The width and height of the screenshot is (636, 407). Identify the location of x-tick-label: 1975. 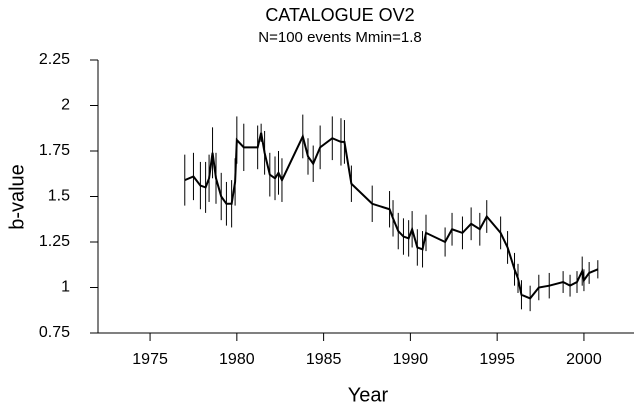
(150, 359).